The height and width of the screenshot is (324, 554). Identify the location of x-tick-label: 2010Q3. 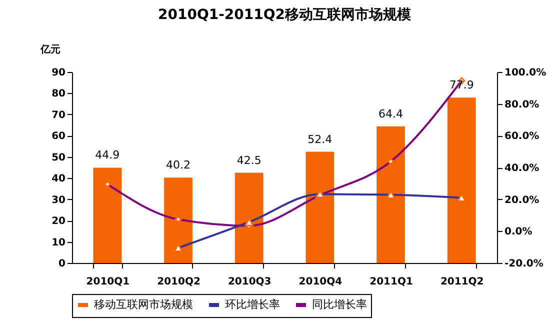
(250, 282).